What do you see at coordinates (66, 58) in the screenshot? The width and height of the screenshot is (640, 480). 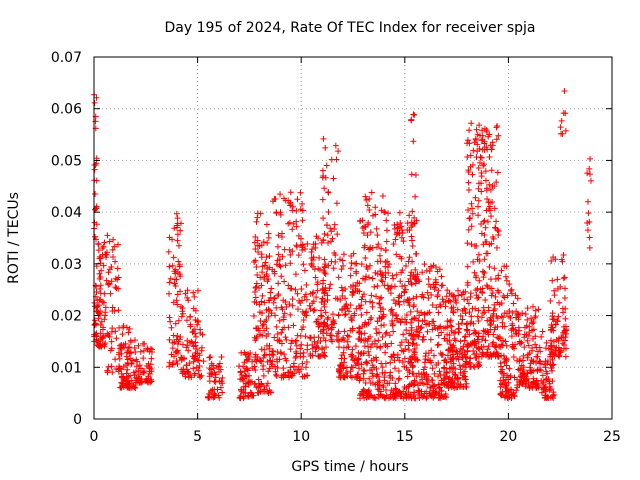 I see `y-tick-label: 0.07` at bounding box center [66, 58].